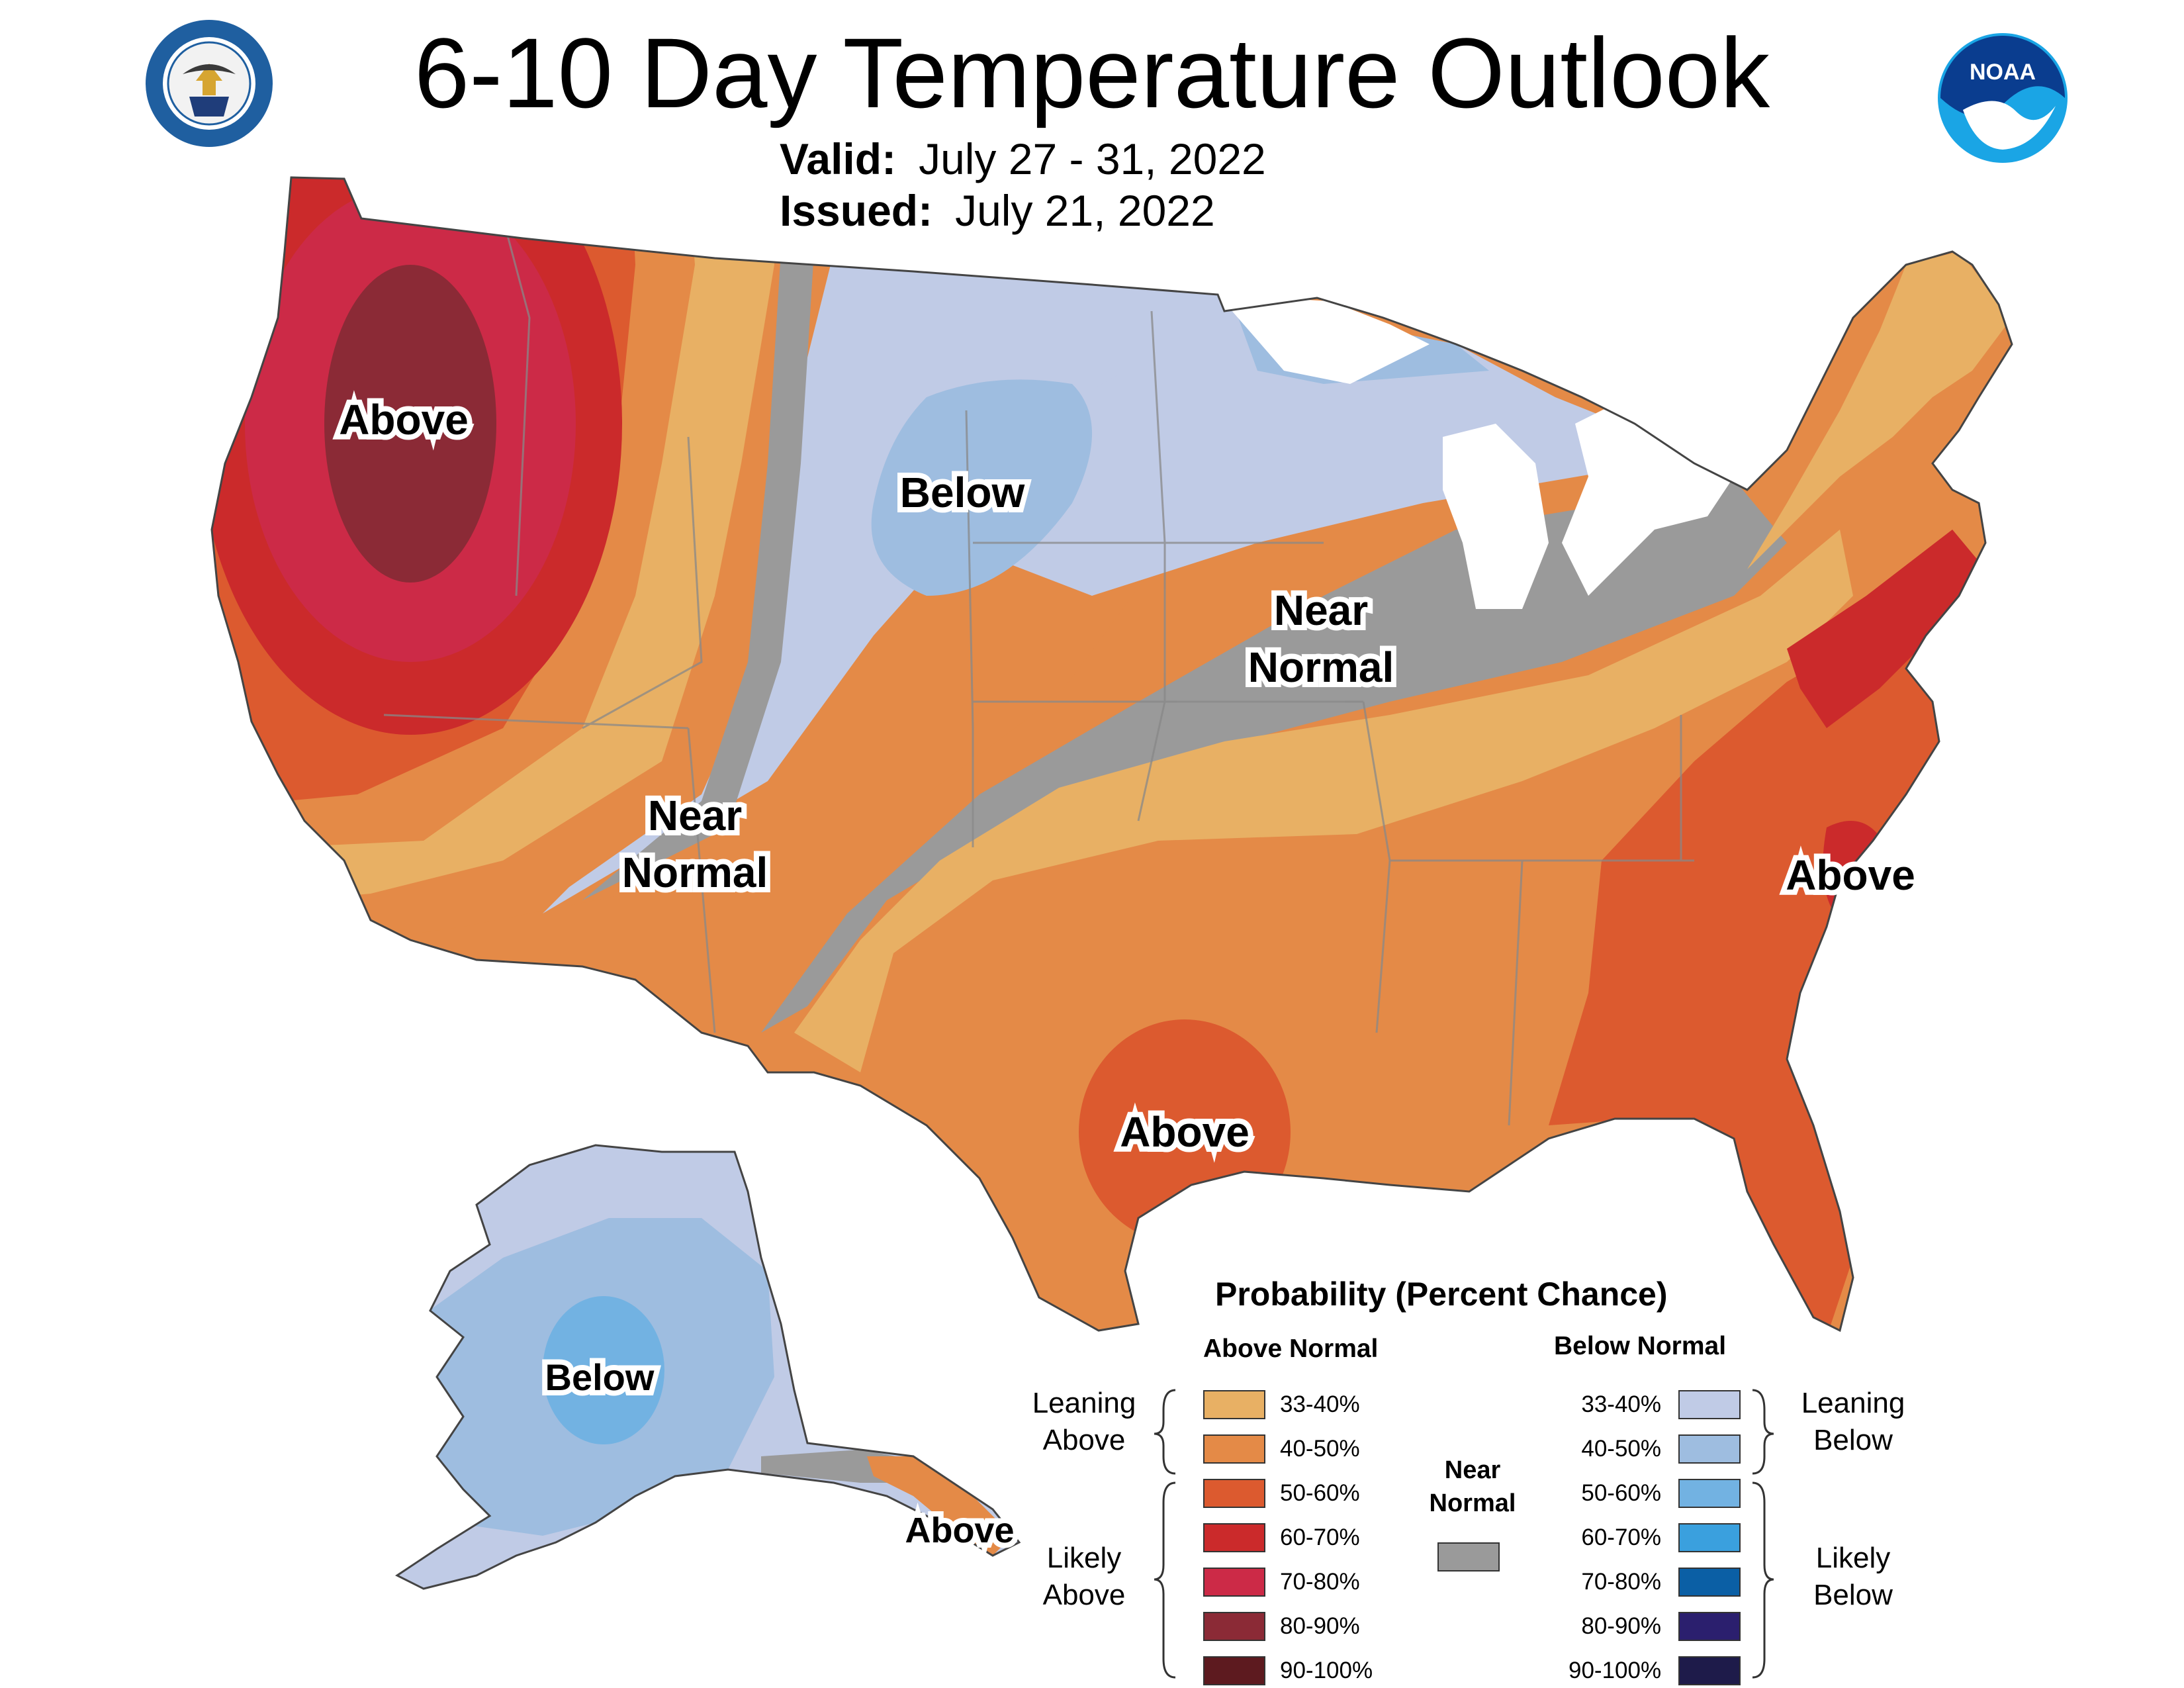 Image resolution: width=2184 pixels, height=1688 pixels. What do you see at coordinates (1084, 1403) in the screenshot?
I see `legend-leaning-above-line1: Leaning` at bounding box center [1084, 1403].